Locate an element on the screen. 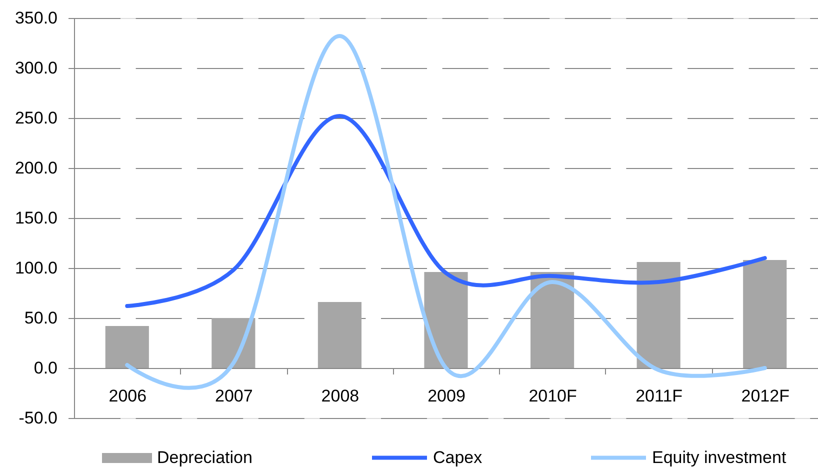  y-tick-label: 300.0 is located at coordinates (36, 68).